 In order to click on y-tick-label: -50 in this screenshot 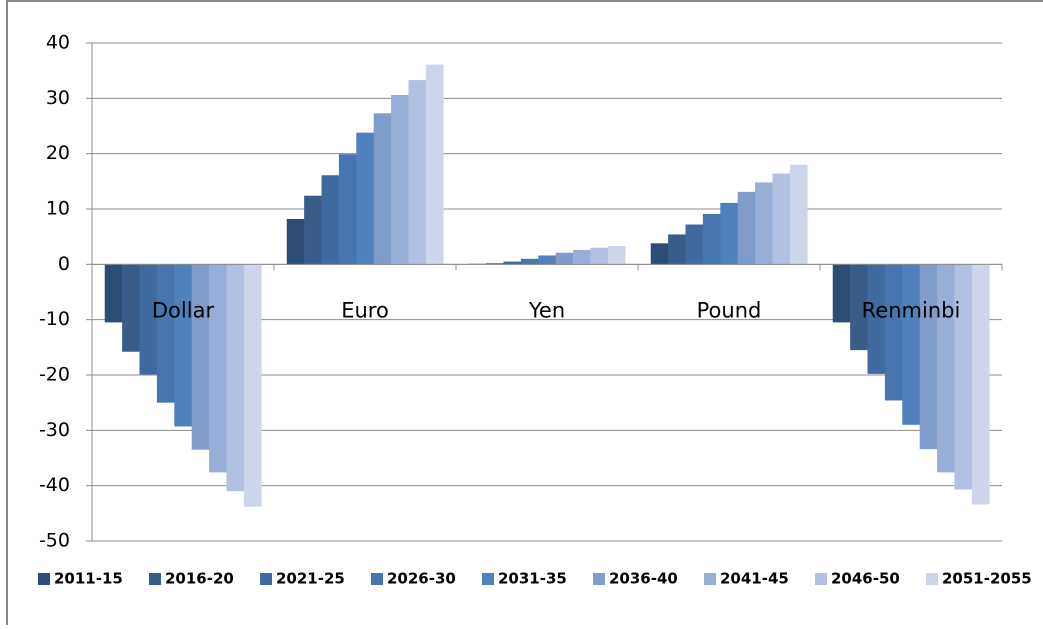, I will do `click(54, 541)`.